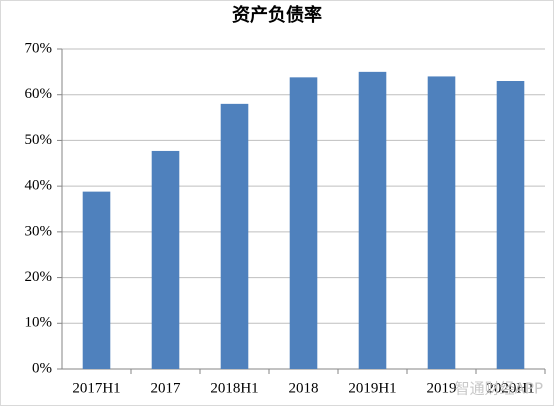 The height and width of the screenshot is (406, 554). What do you see at coordinates (39, 94) in the screenshot?
I see `y-tick-label: 60%` at bounding box center [39, 94].